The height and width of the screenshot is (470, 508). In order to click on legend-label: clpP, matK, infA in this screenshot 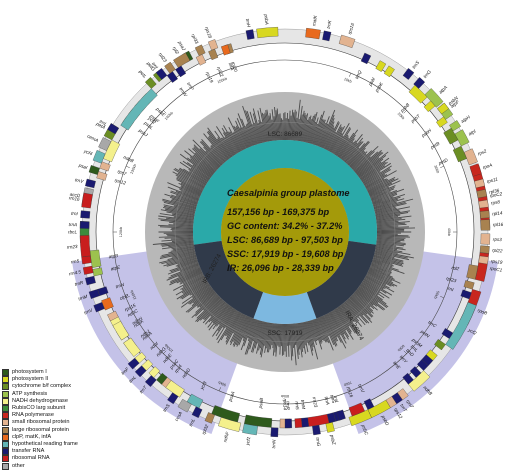, I will do `click(31, 437)`.